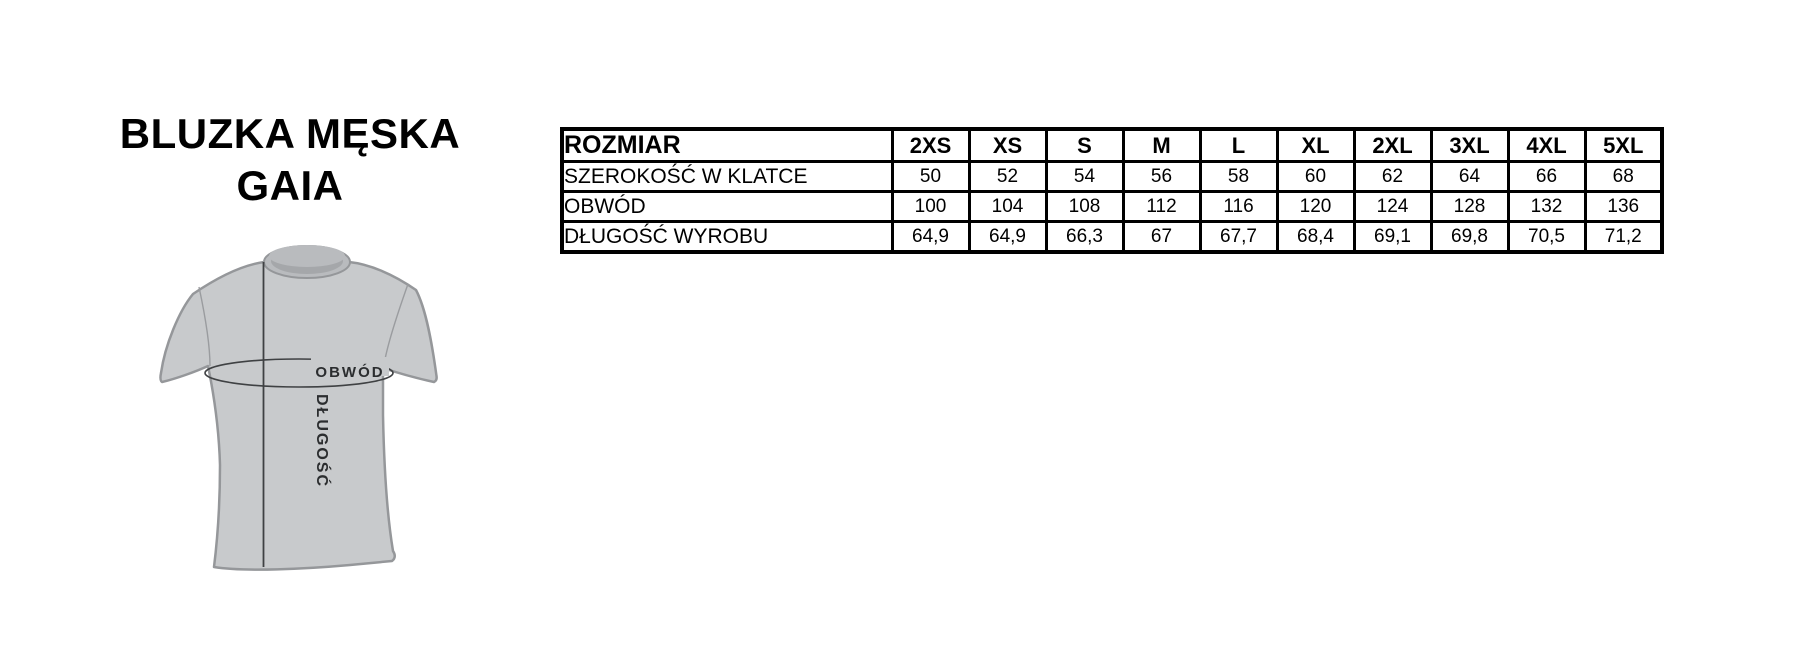  What do you see at coordinates (290, 133) in the screenshot?
I see `product-title-line1: BLUZKA MĘSKA` at bounding box center [290, 133].